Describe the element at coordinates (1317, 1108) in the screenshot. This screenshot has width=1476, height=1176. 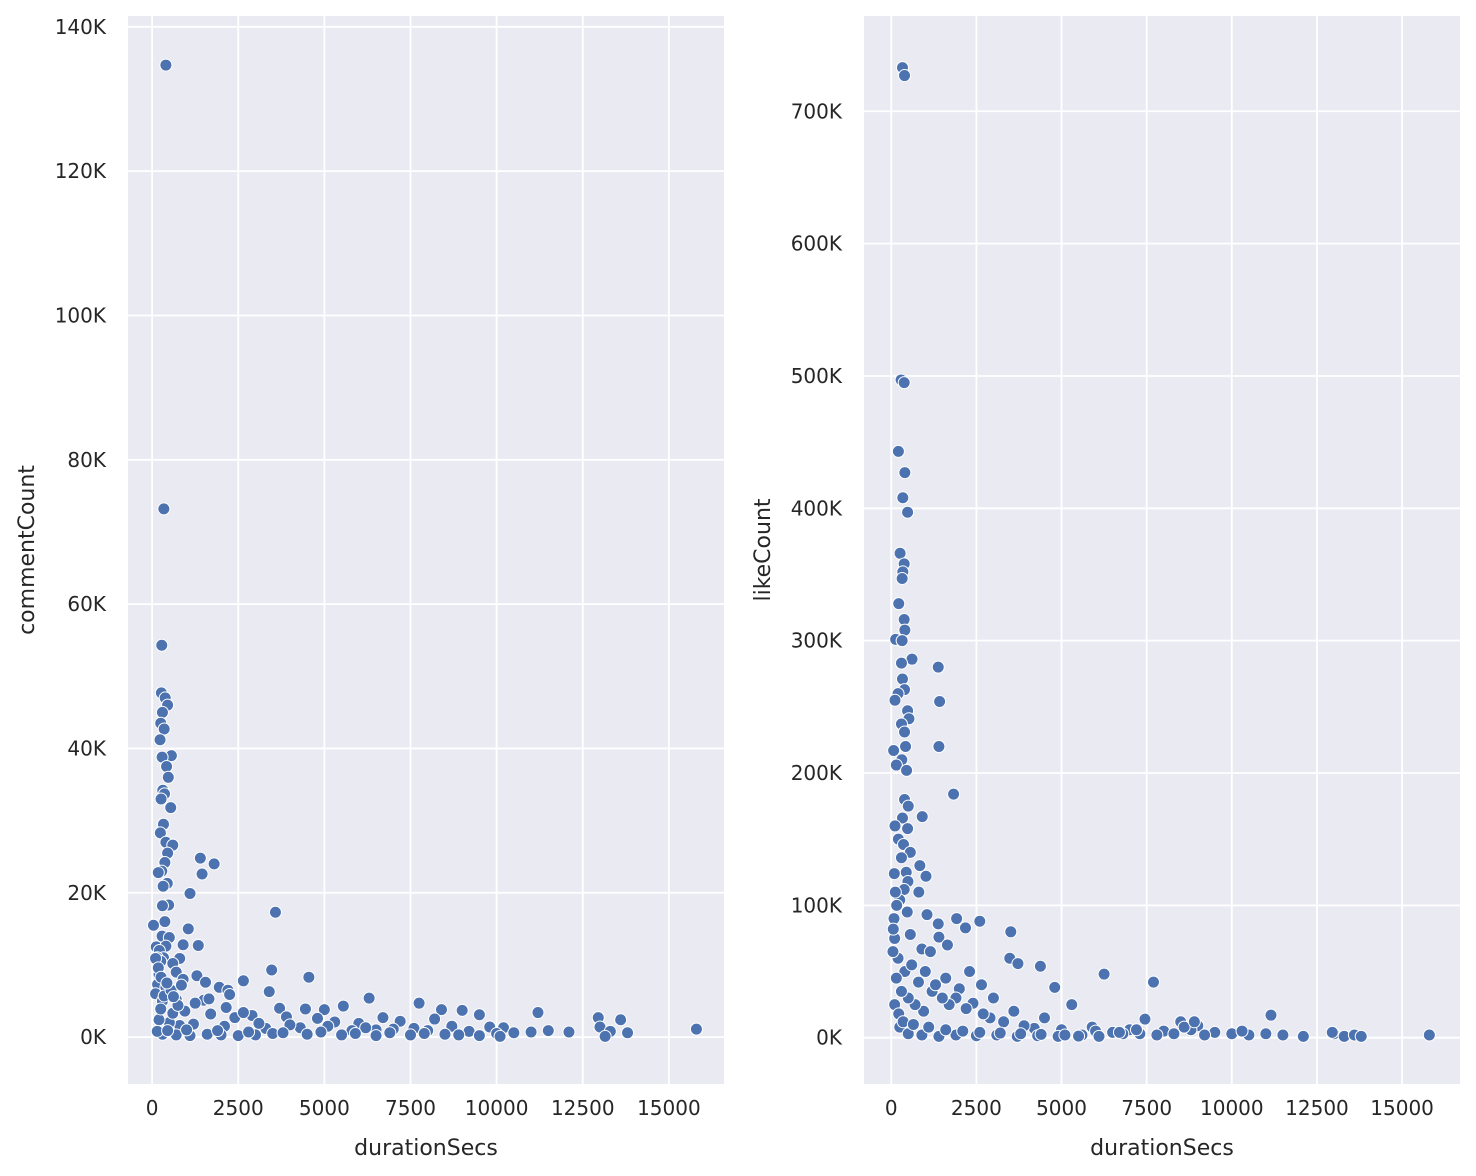
I see `x-tick-label: 12500` at that location.